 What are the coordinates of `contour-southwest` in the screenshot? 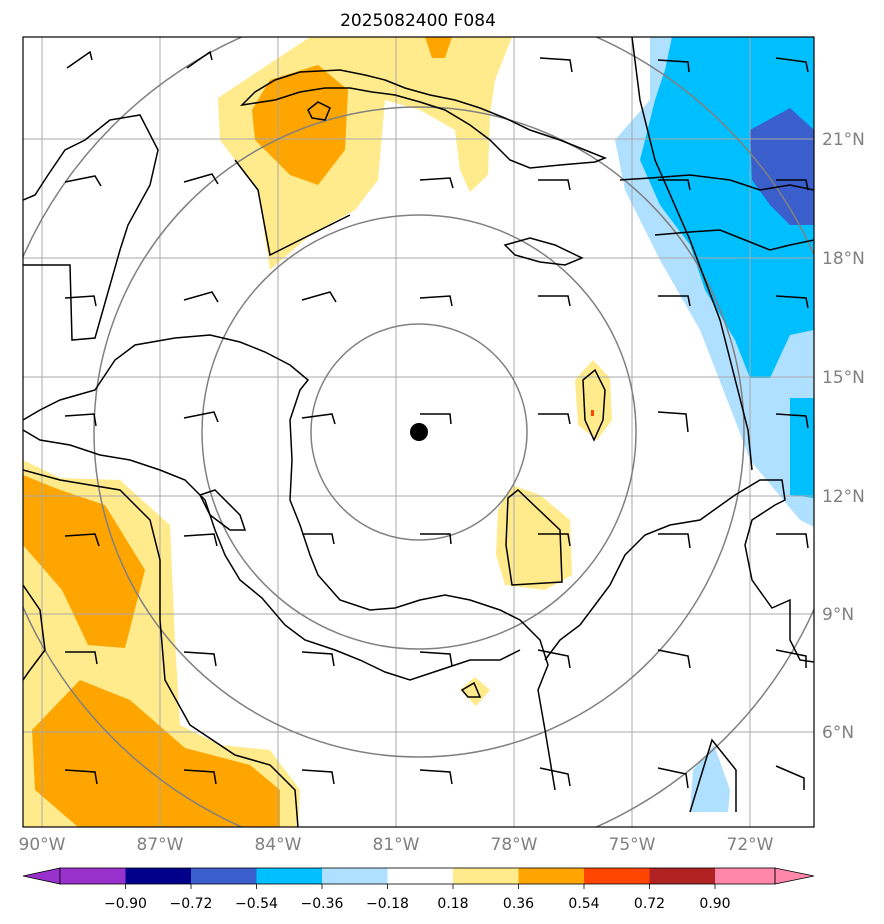 It's located at (161, 648).